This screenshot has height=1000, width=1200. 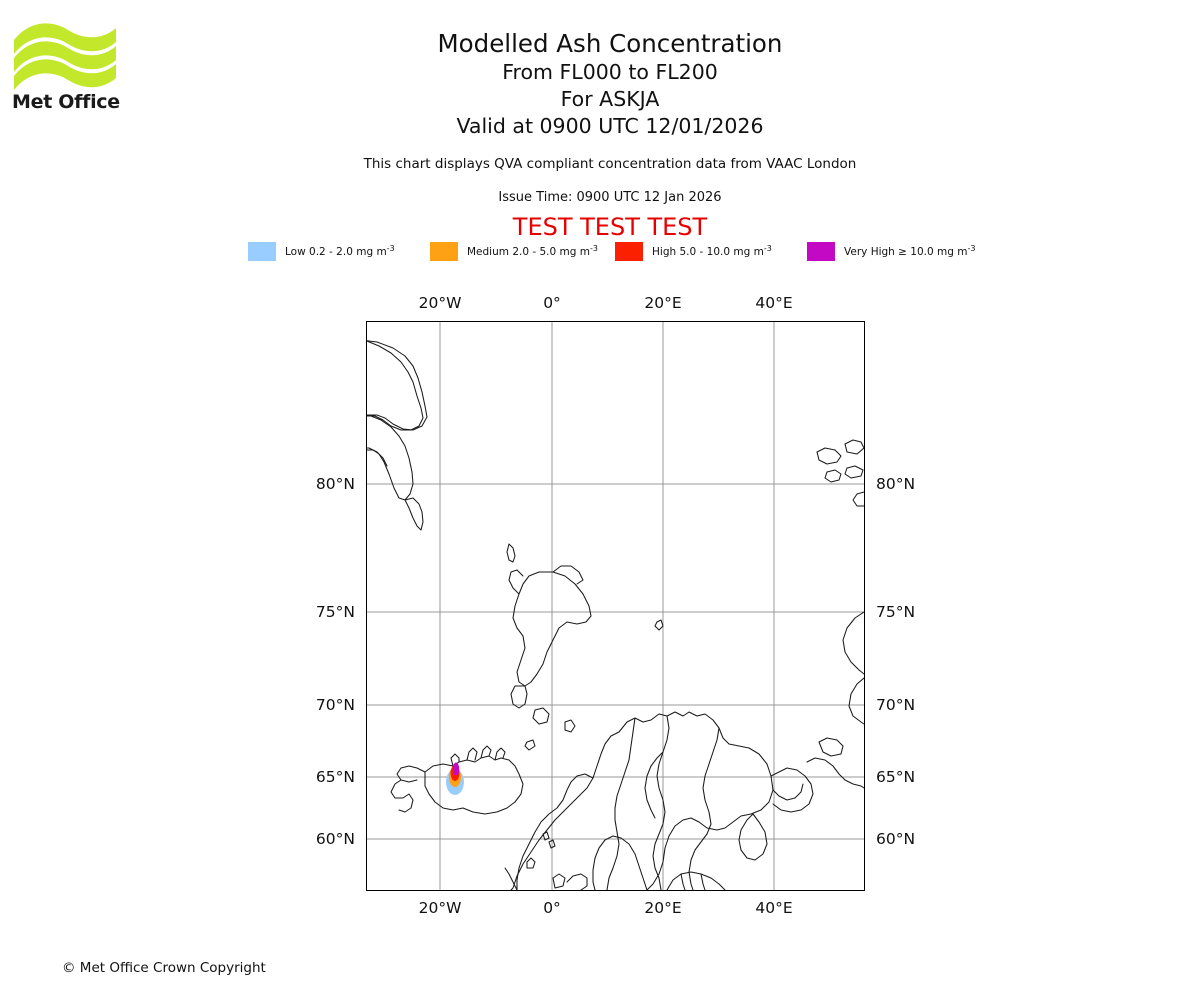 I want to click on lon-tick-top-20: 20°E, so click(x=663, y=303).